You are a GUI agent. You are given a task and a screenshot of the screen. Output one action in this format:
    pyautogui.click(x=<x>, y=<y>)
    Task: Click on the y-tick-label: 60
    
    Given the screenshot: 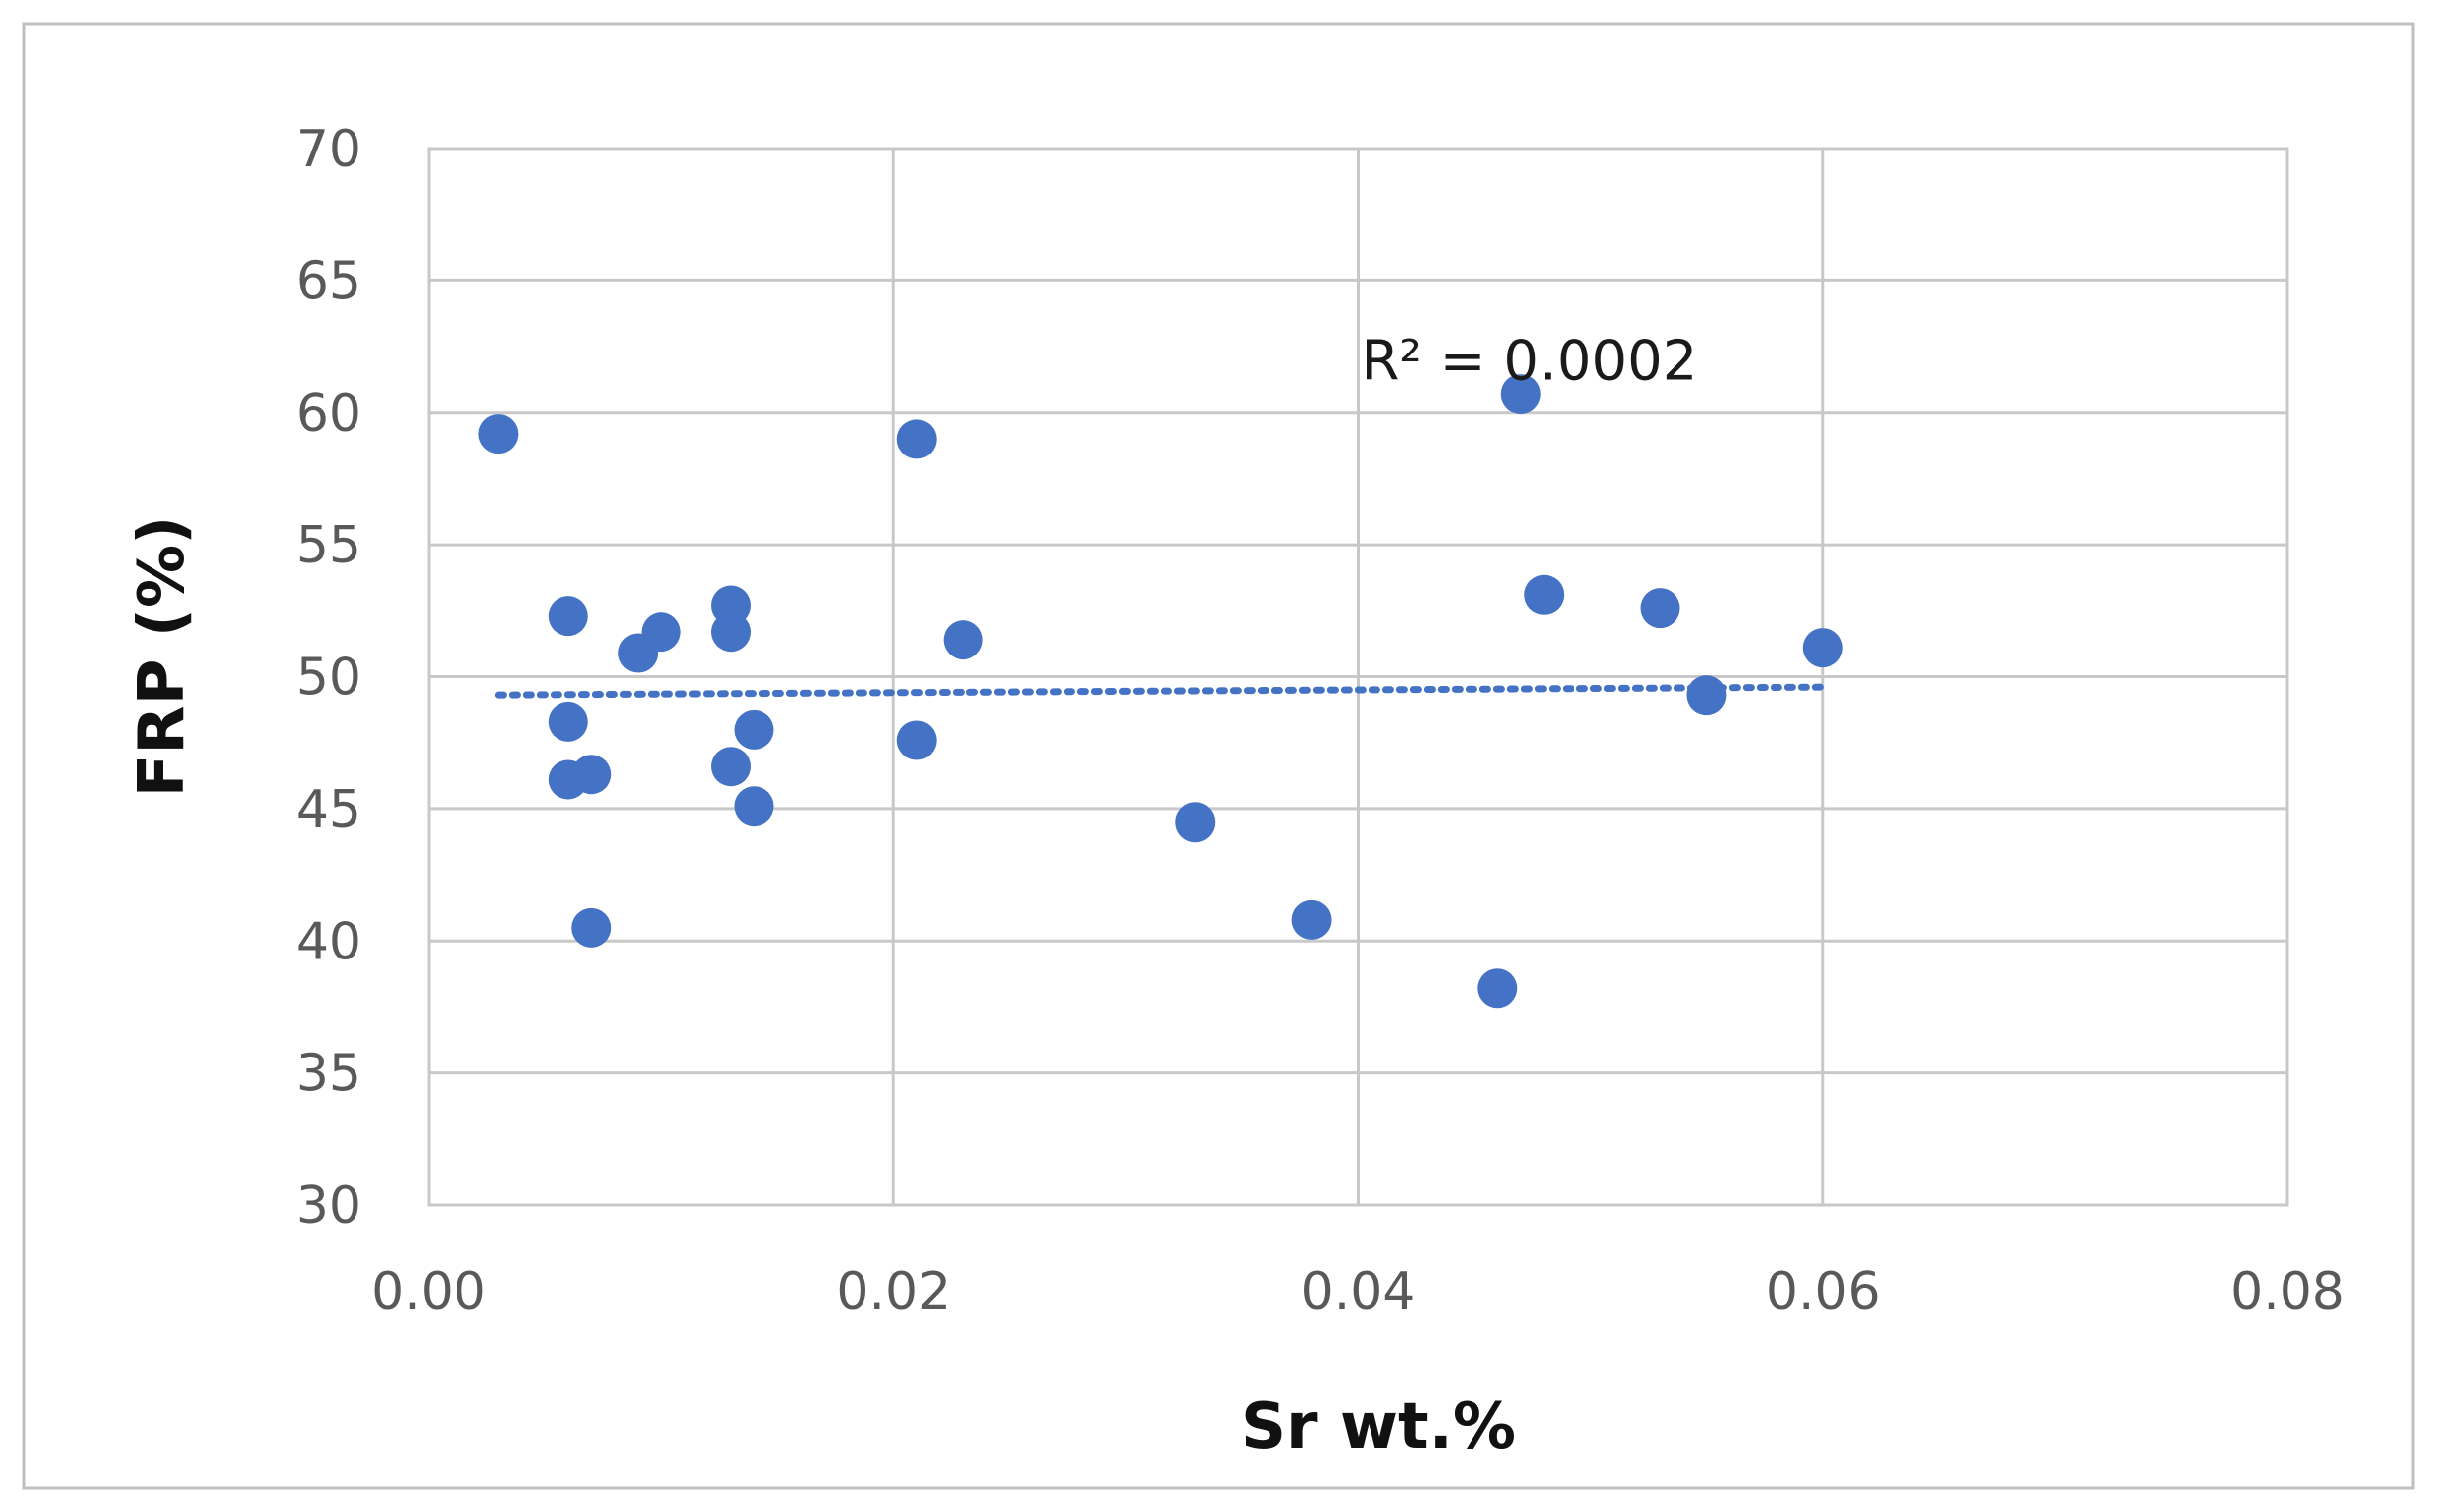 What is the action you would take?
    pyautogui.click(x=328, y=414)
    